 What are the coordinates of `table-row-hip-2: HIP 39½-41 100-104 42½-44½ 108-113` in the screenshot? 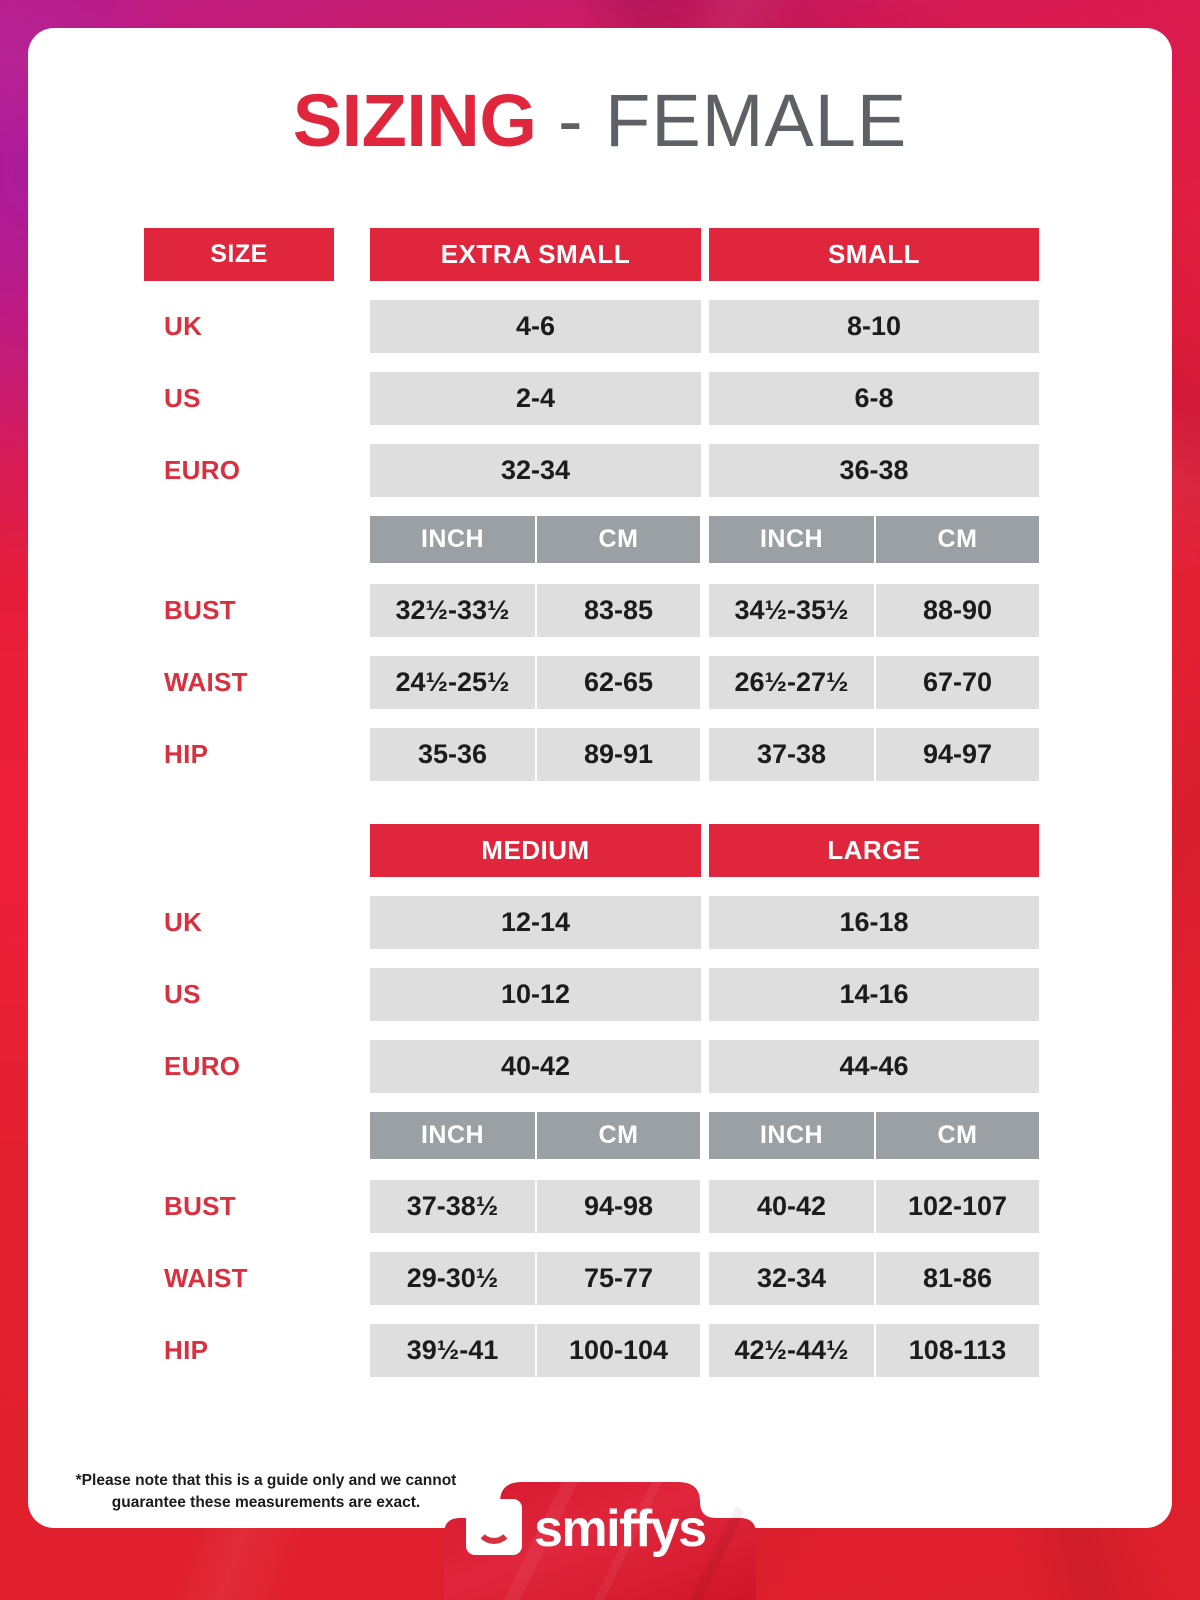 It's located at (591, 1350).